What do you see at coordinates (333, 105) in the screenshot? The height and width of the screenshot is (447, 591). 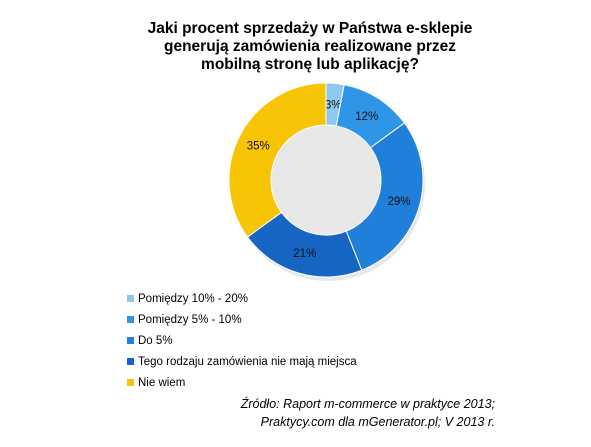 I see `data-label: 3%` at bounding box center [333, 105].